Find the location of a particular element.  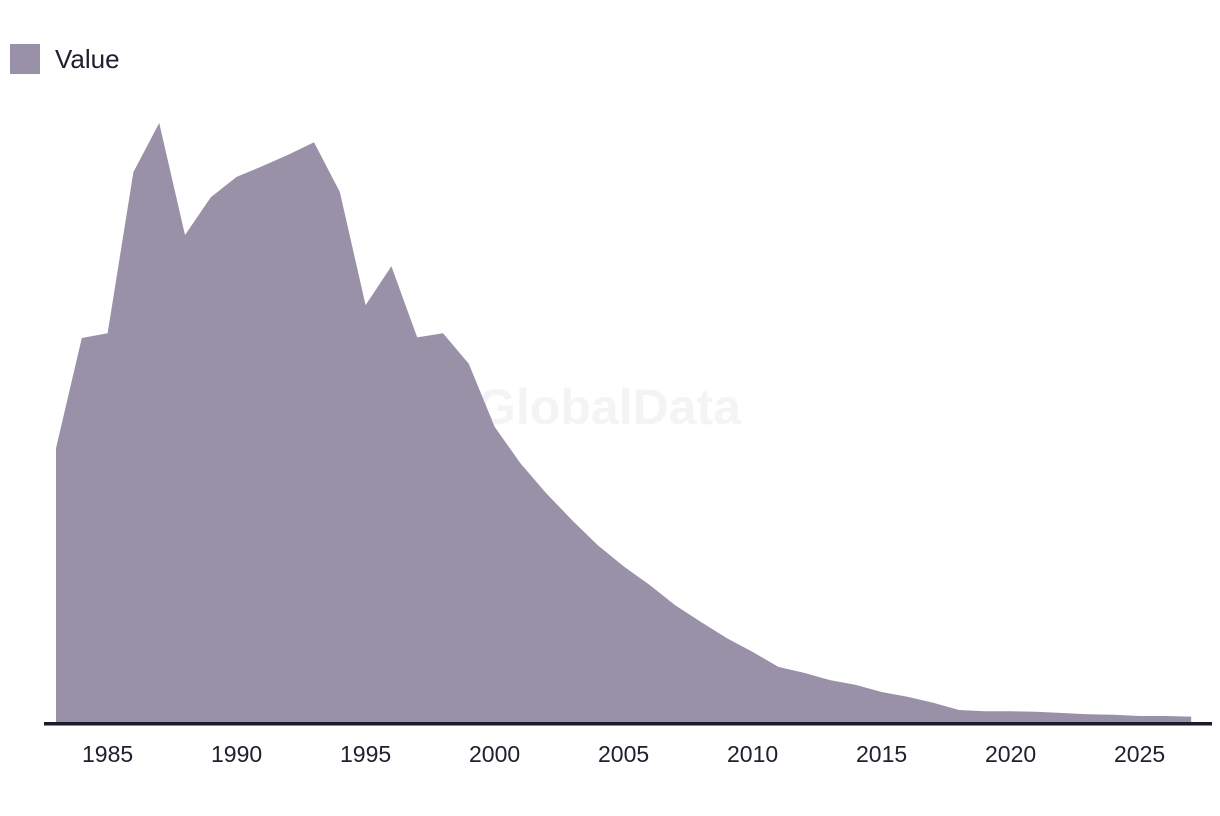

legend-label: Value is located at coordinates (87, 59).